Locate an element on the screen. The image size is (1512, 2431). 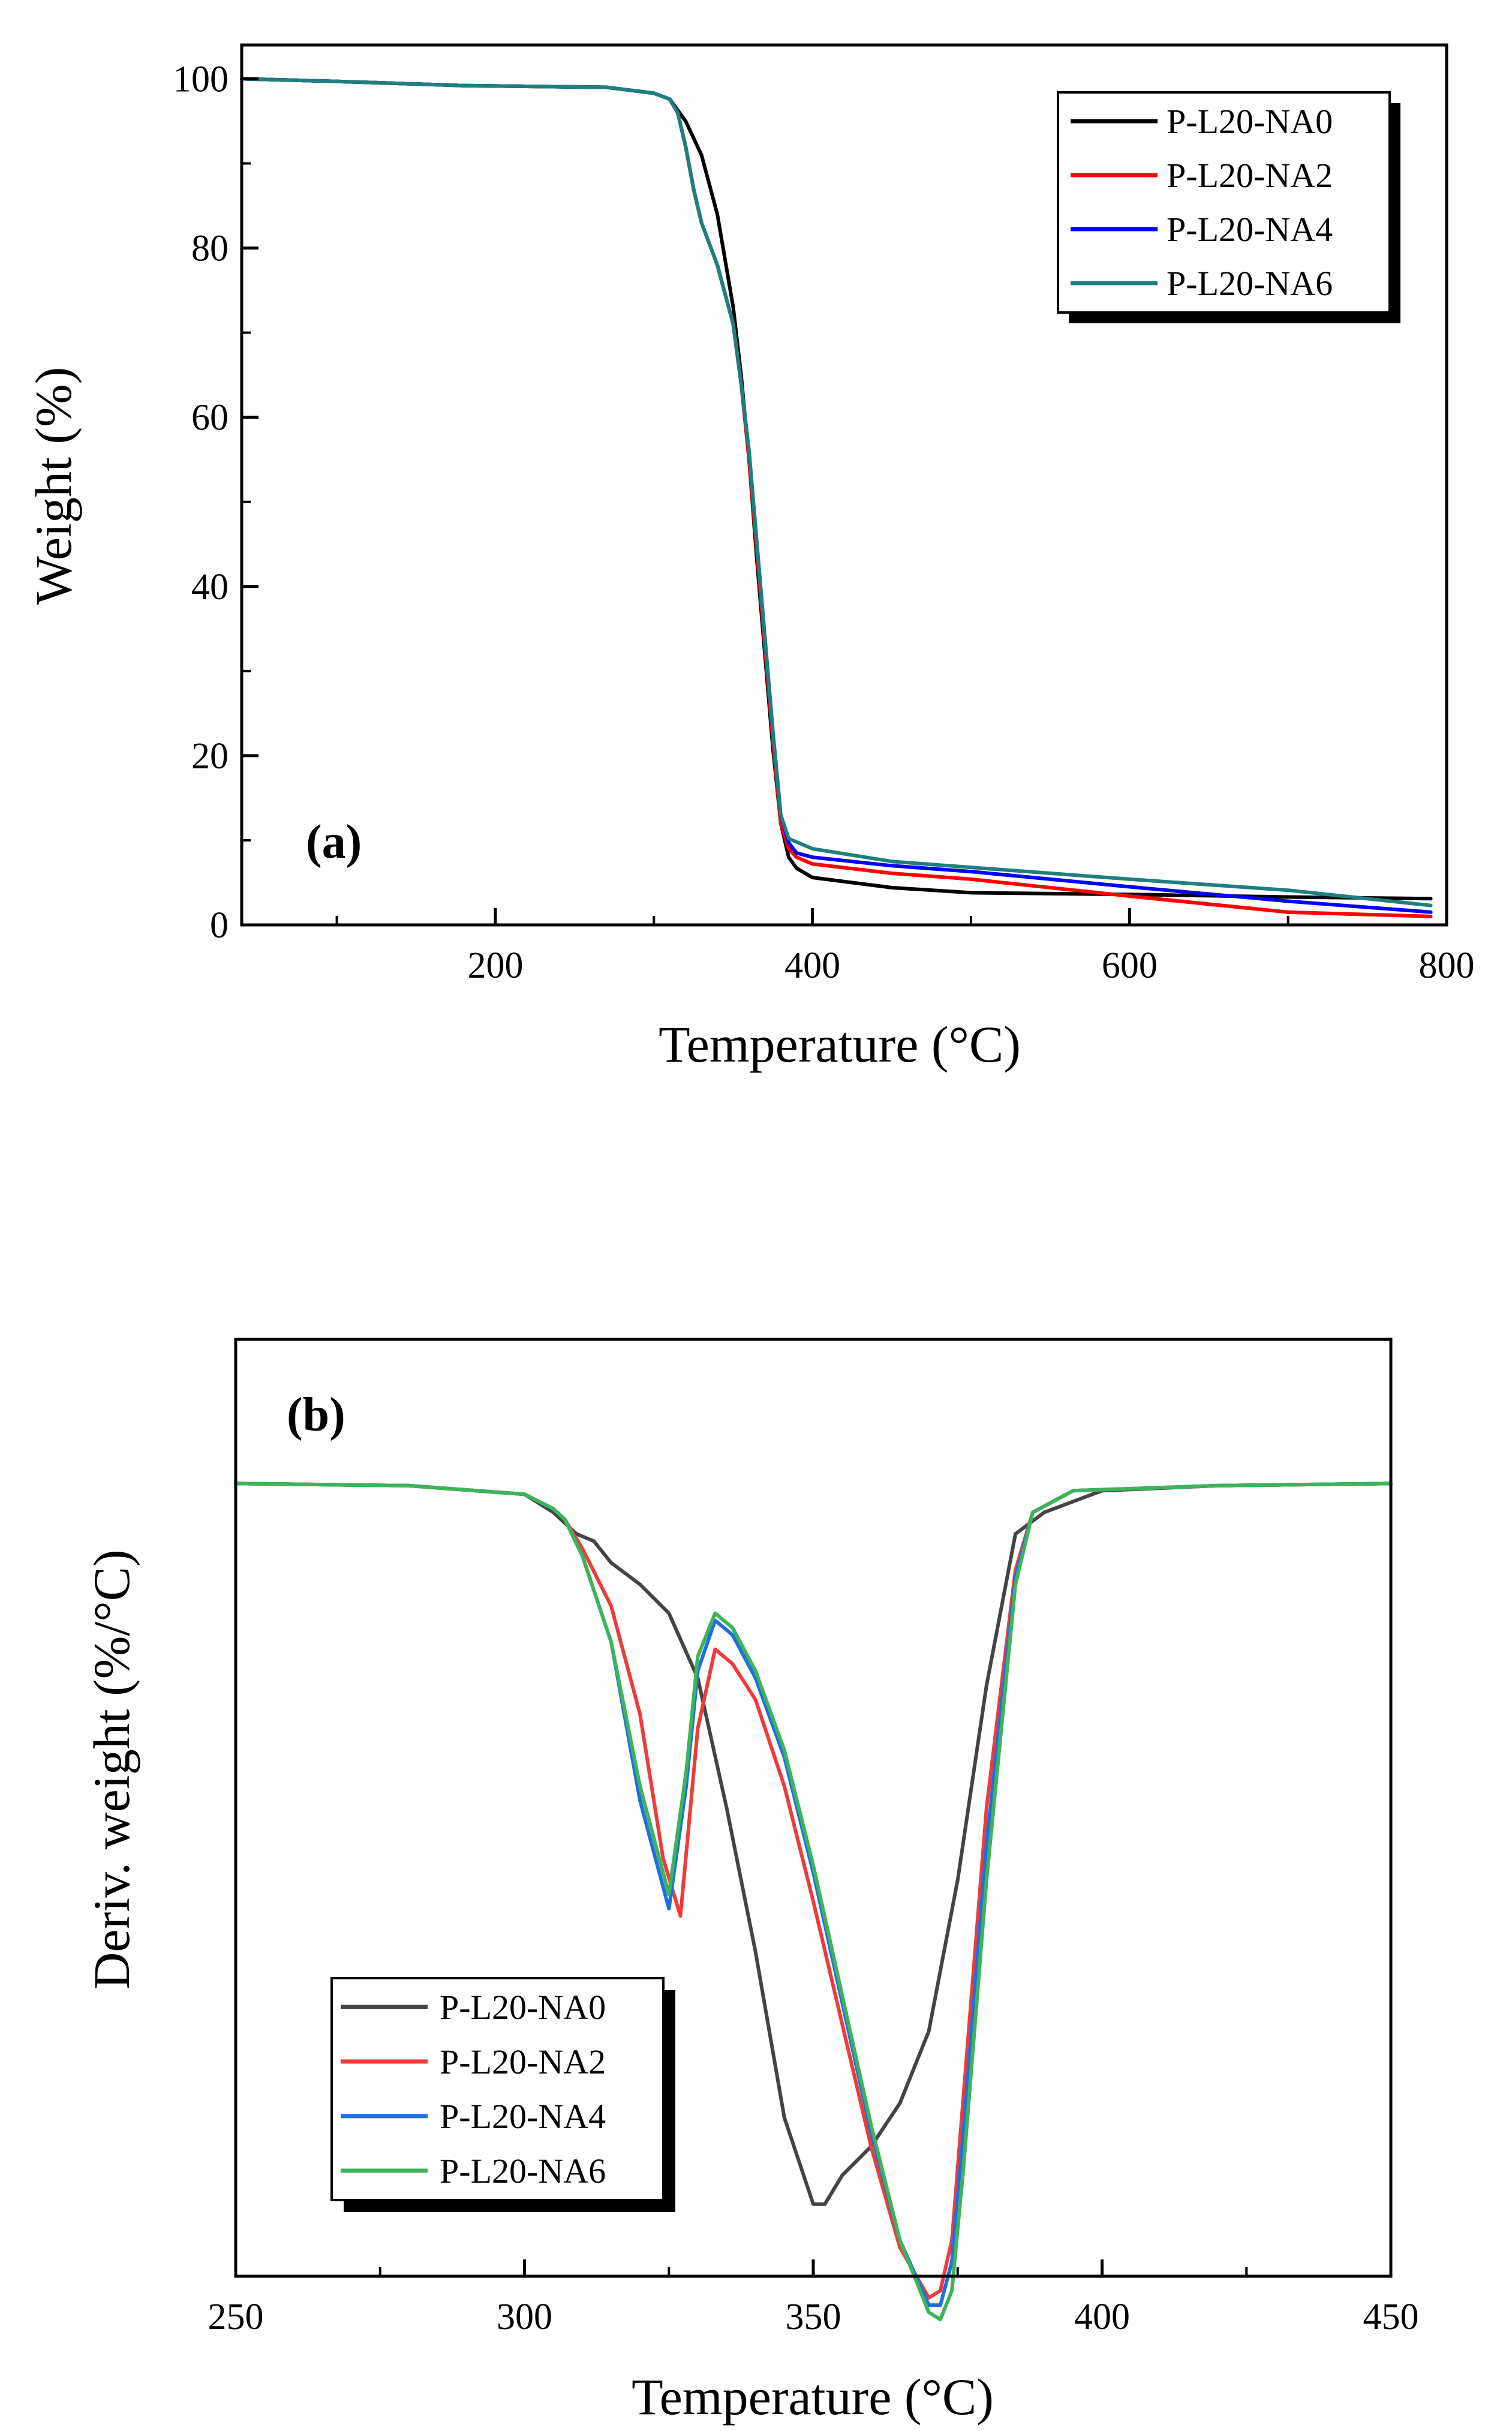
panel-a-x-tick-label: 800 is located at coordinates (1447, 965).